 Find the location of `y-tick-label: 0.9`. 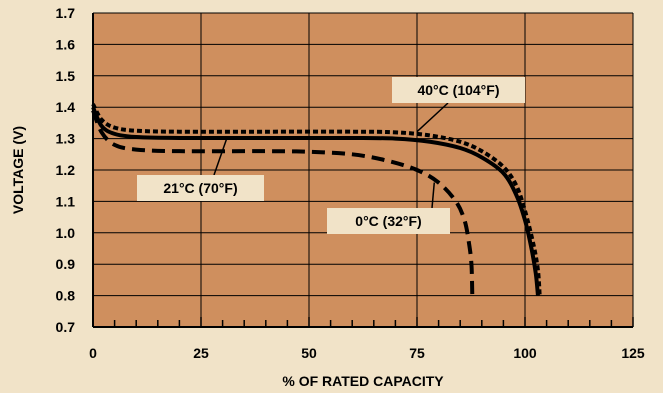

y-tick-label: 0.9 is located at coordinates (66, 264).